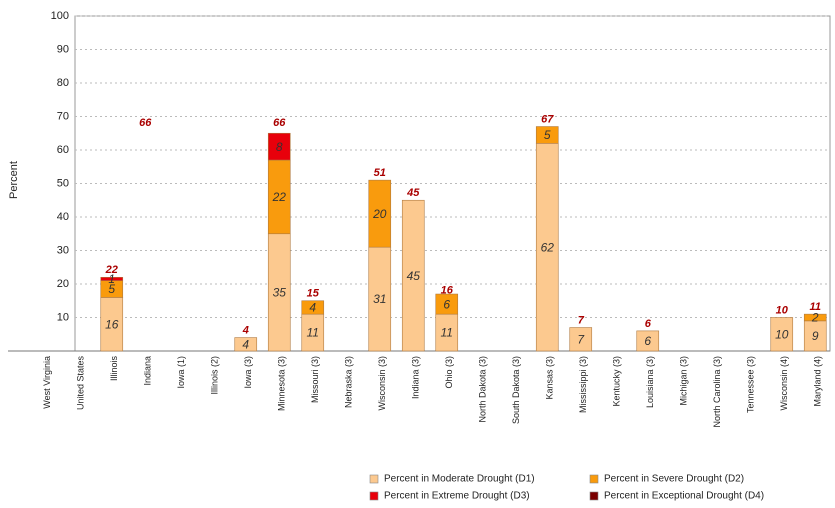  What do you see at coordinates (280, 293) in the screenshot?
I see `segment-label: 35` at bounding box center [280, 293].